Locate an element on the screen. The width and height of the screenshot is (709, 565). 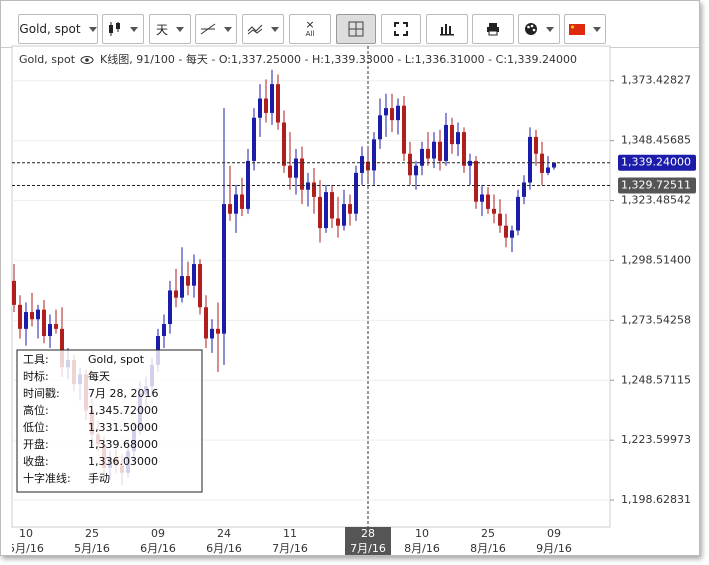
tooltip-value: 1,331.50000 is located at coordinates (123, 427).